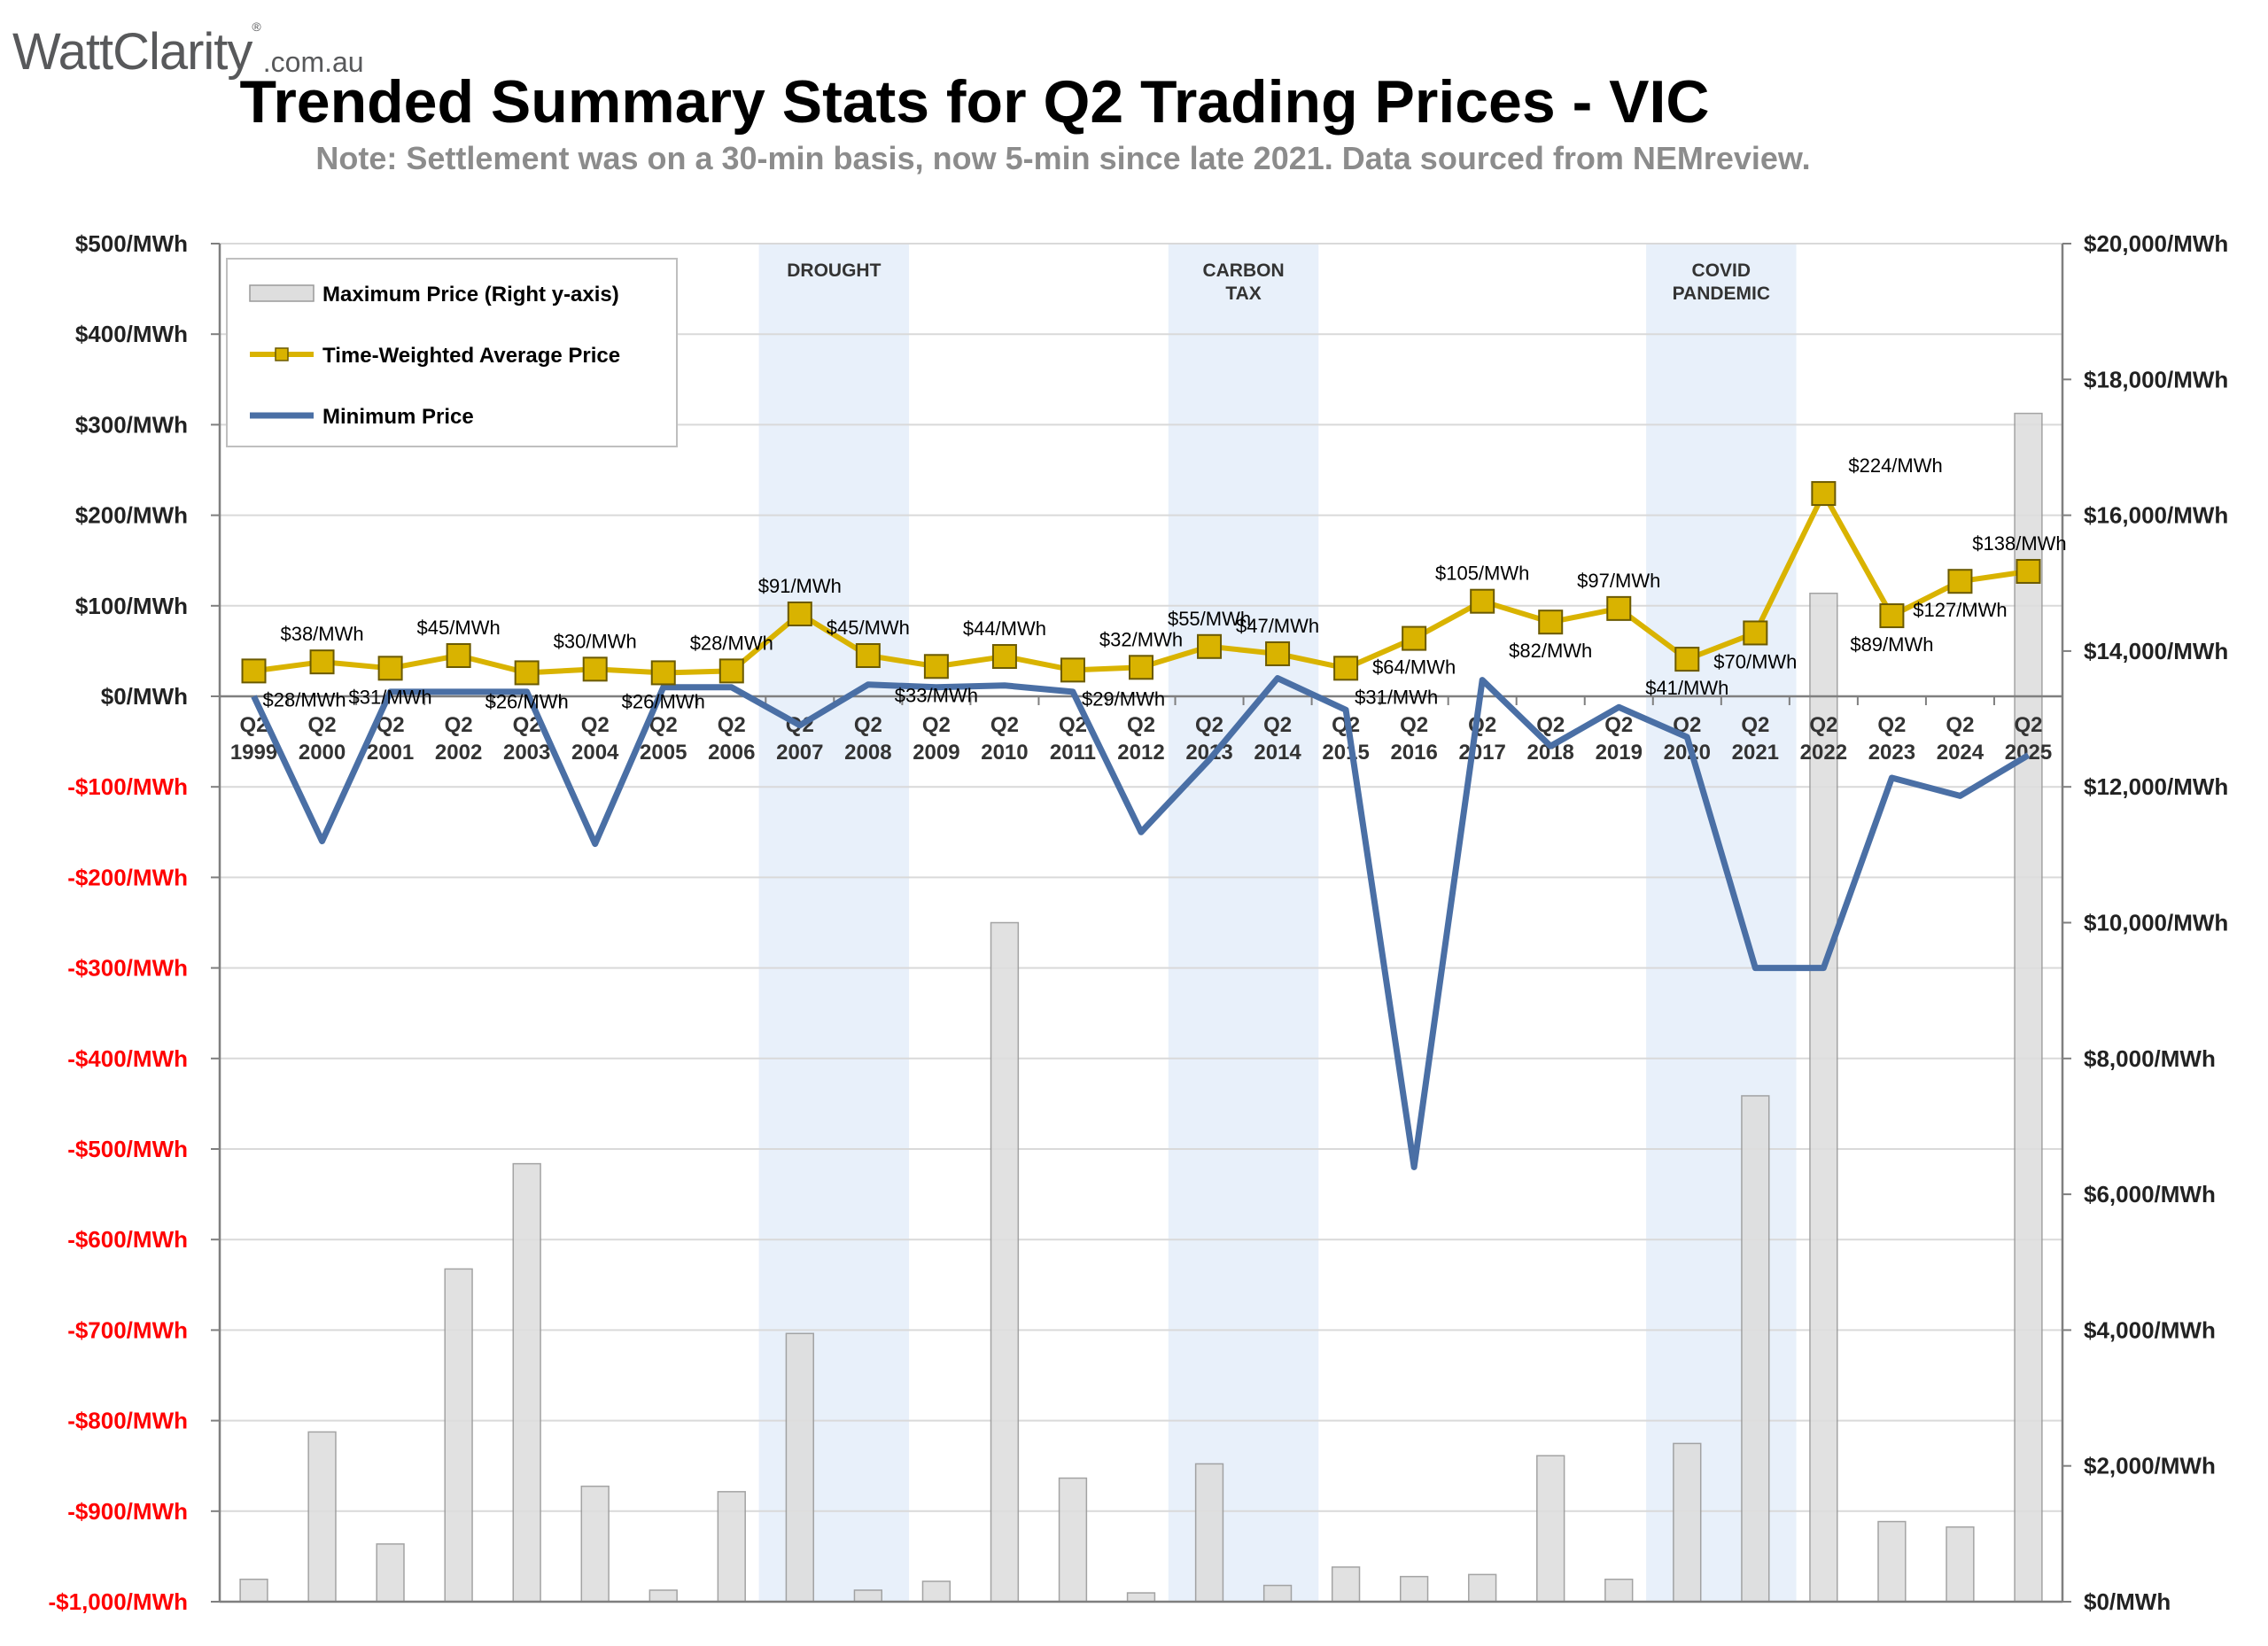 This screenshot has height=1646, width=2268. Describe the element at coordinates (253, 753) in the screenshot. I see `x-tick-label: 1999` at that location.